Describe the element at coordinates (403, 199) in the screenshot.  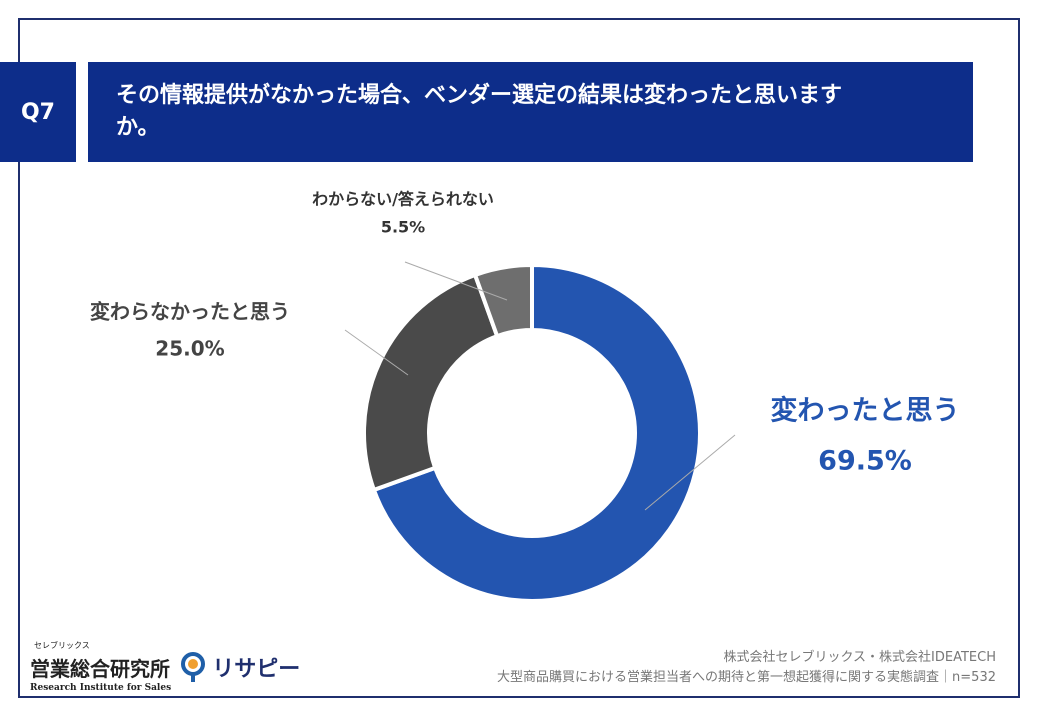
I see `slice-label: わからない/答えられない` at that location.